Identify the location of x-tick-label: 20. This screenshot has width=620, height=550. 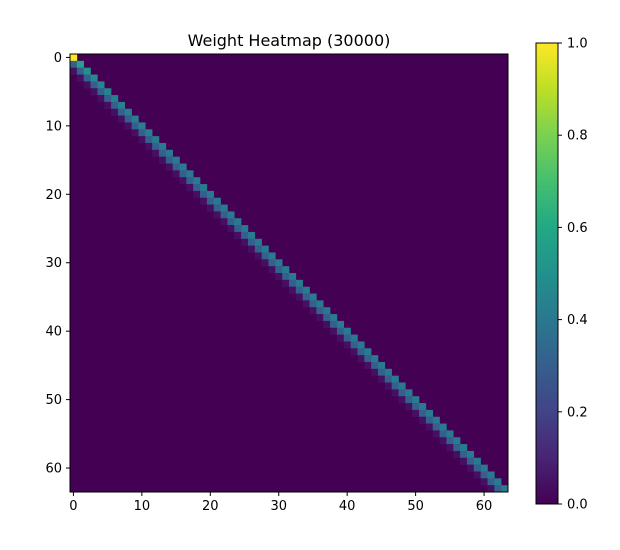
(210, 506).